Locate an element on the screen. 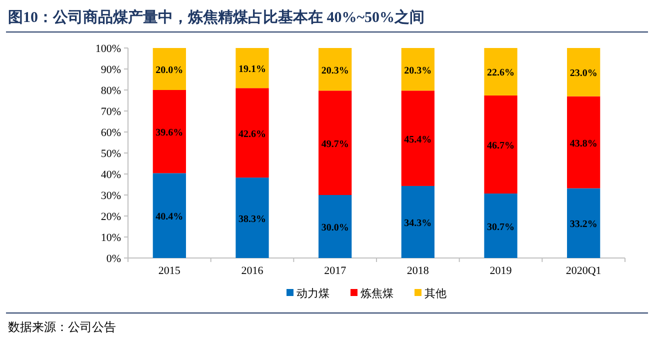 The height and width of the screenshot is (340, 654). data-label: 30.7% is located at coordinates (500, 227).